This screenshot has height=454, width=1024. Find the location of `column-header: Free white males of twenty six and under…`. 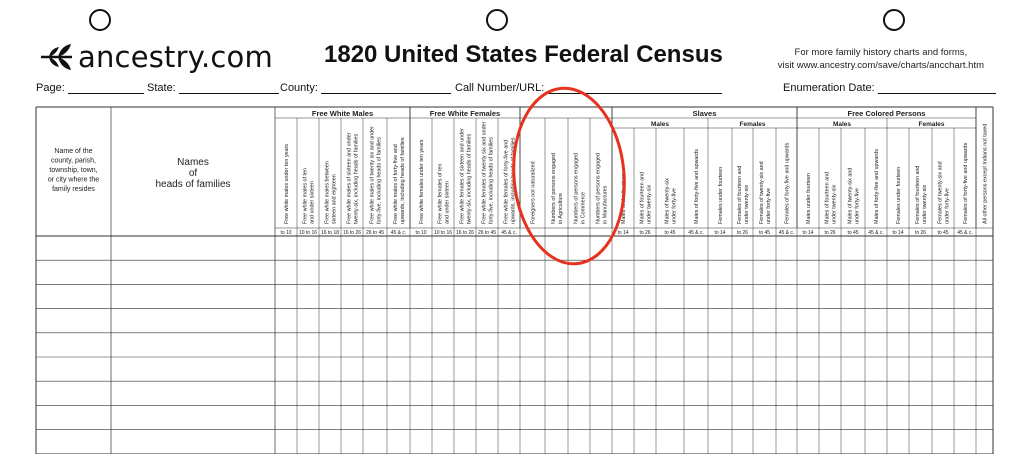

column-header: Free white males of twenty six and under… is located at coordinates (376, 175).